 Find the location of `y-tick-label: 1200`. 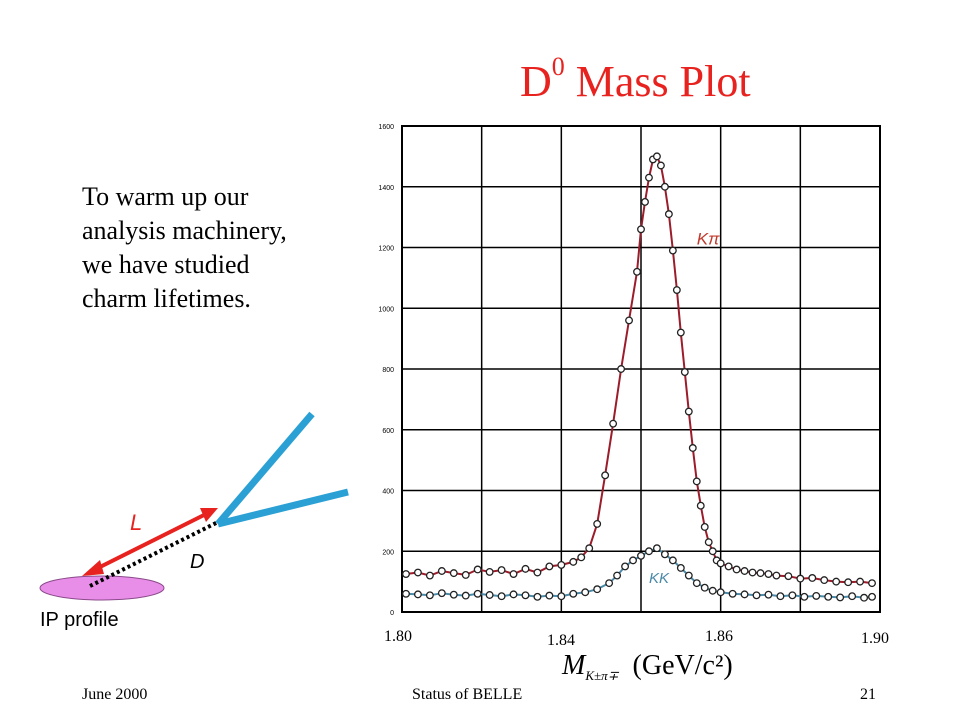

y-tick-label: 1200 is located at coordinates (386, 249).